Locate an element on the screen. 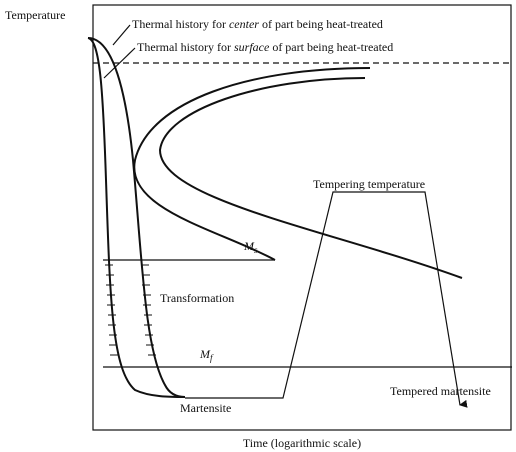  hatching is located at coordinates (130, 310).